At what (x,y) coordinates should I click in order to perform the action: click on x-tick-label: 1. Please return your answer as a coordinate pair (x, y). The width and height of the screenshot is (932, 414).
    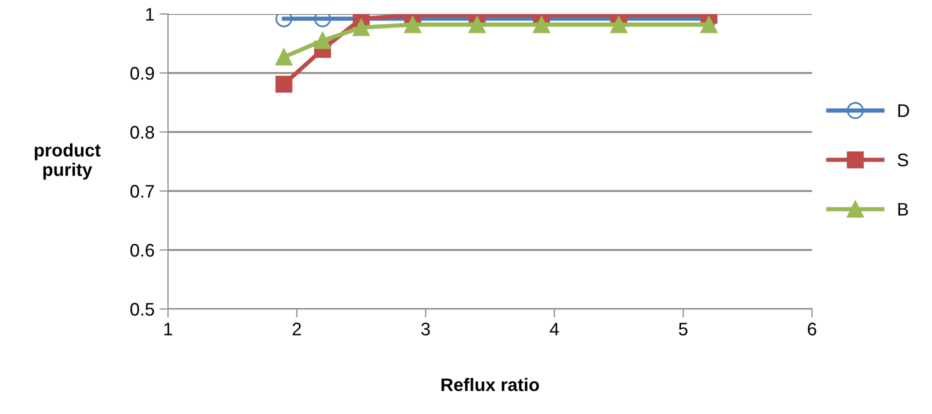
    Looking at the image, I should click on (168, 329).